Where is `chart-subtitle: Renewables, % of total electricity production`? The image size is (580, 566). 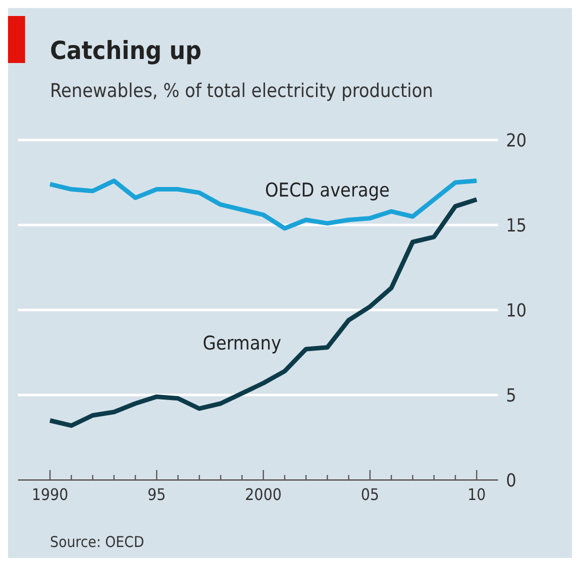 chart-subtitle: Renewables, % of total electricity production is located at coordinates (242, 91).